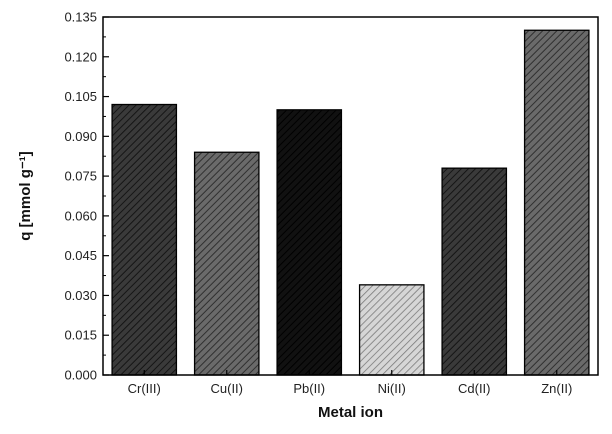  What do you see at coordinates (350, 383) in the screenshot?
I see `x-axis-ticks: Cr(III) Cu(II) Pb(II) Ni(II) Cd(II) Zn(II)` at bounding box center [350, 383].